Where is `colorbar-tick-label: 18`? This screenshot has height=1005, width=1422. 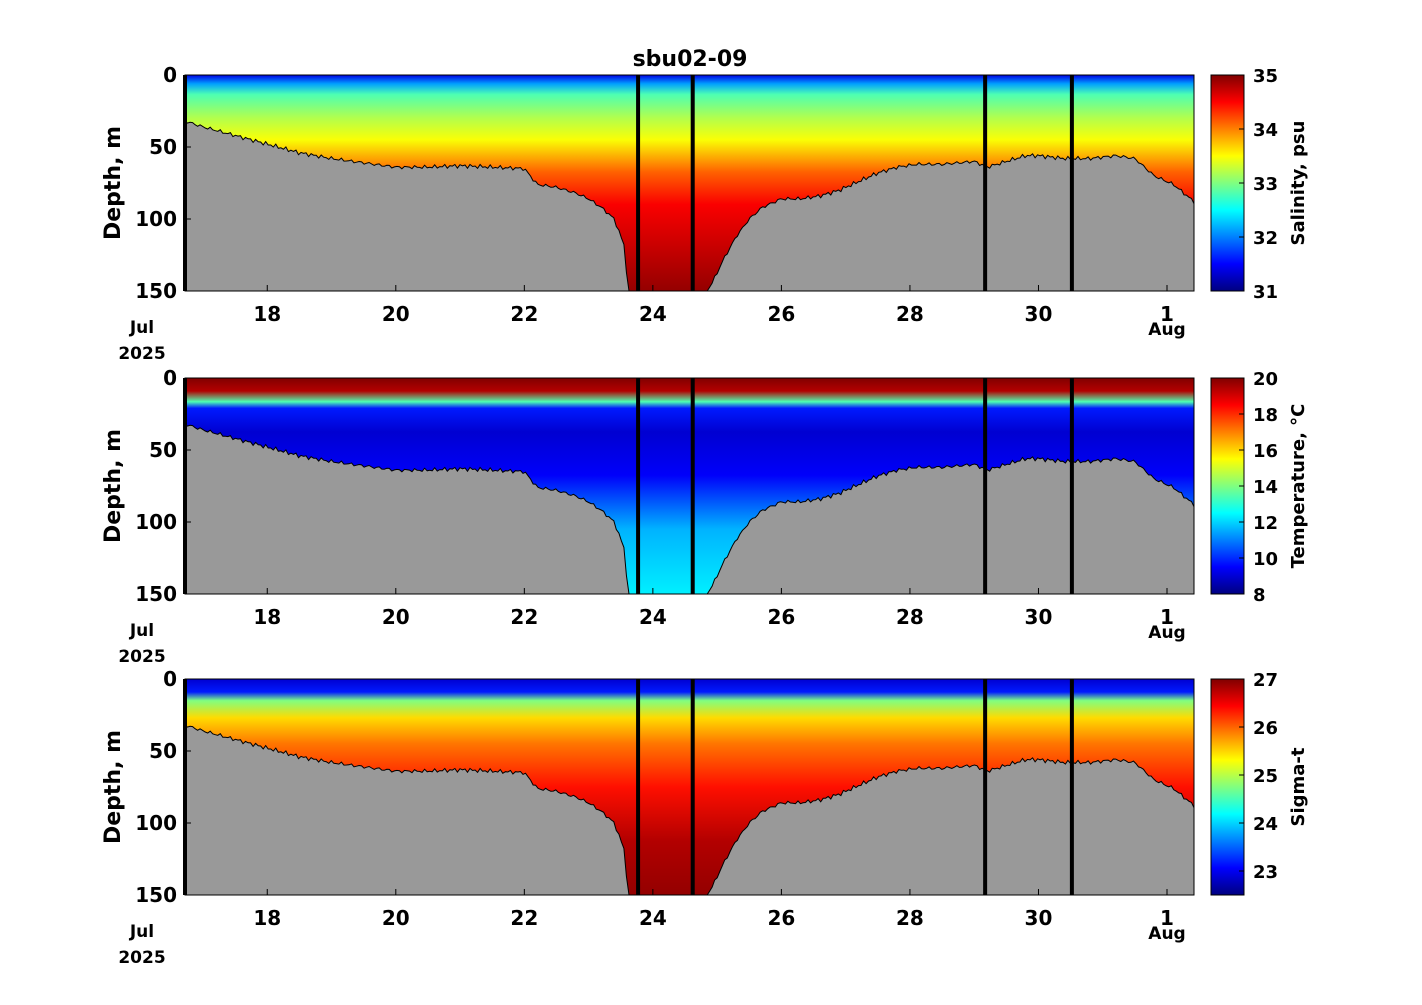 colorbar-tick-label: 18 is located at coordinates (1265, 415).